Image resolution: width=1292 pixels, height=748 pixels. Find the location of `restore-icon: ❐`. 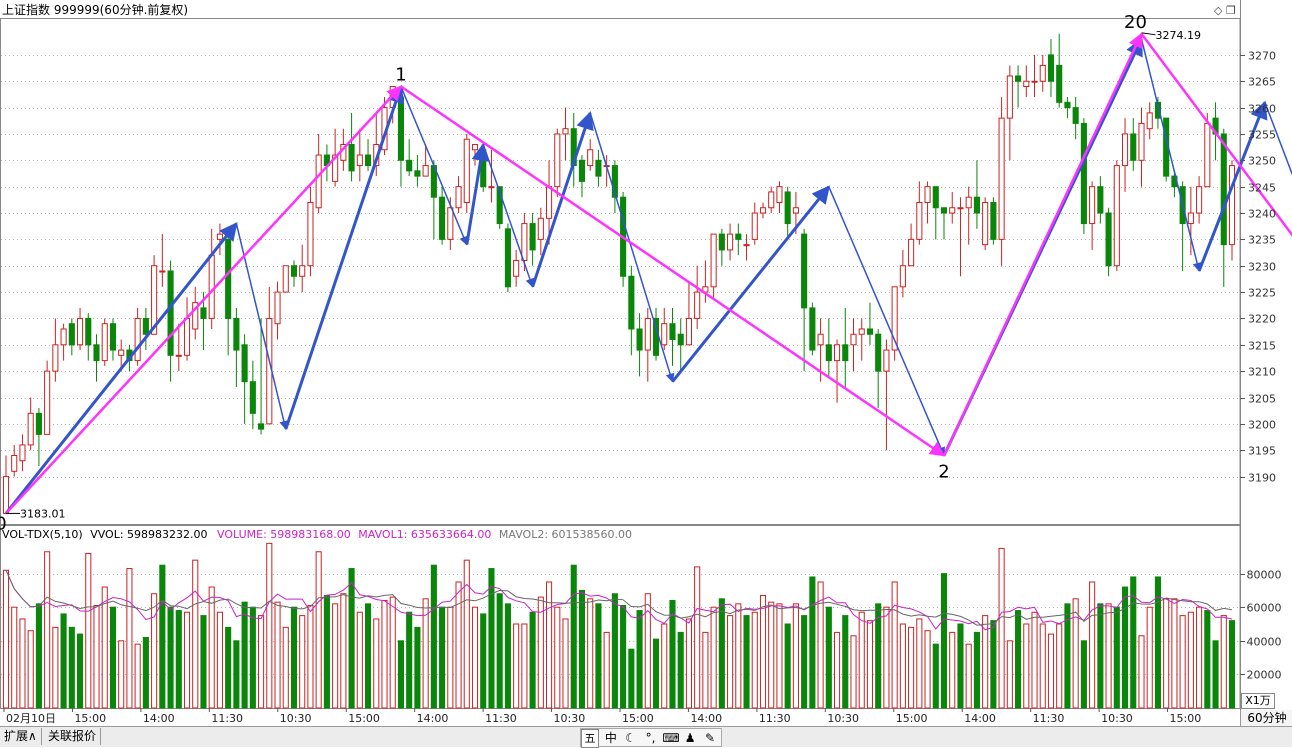

restore-icon: ❐ is located at coordinates (1230, 10).